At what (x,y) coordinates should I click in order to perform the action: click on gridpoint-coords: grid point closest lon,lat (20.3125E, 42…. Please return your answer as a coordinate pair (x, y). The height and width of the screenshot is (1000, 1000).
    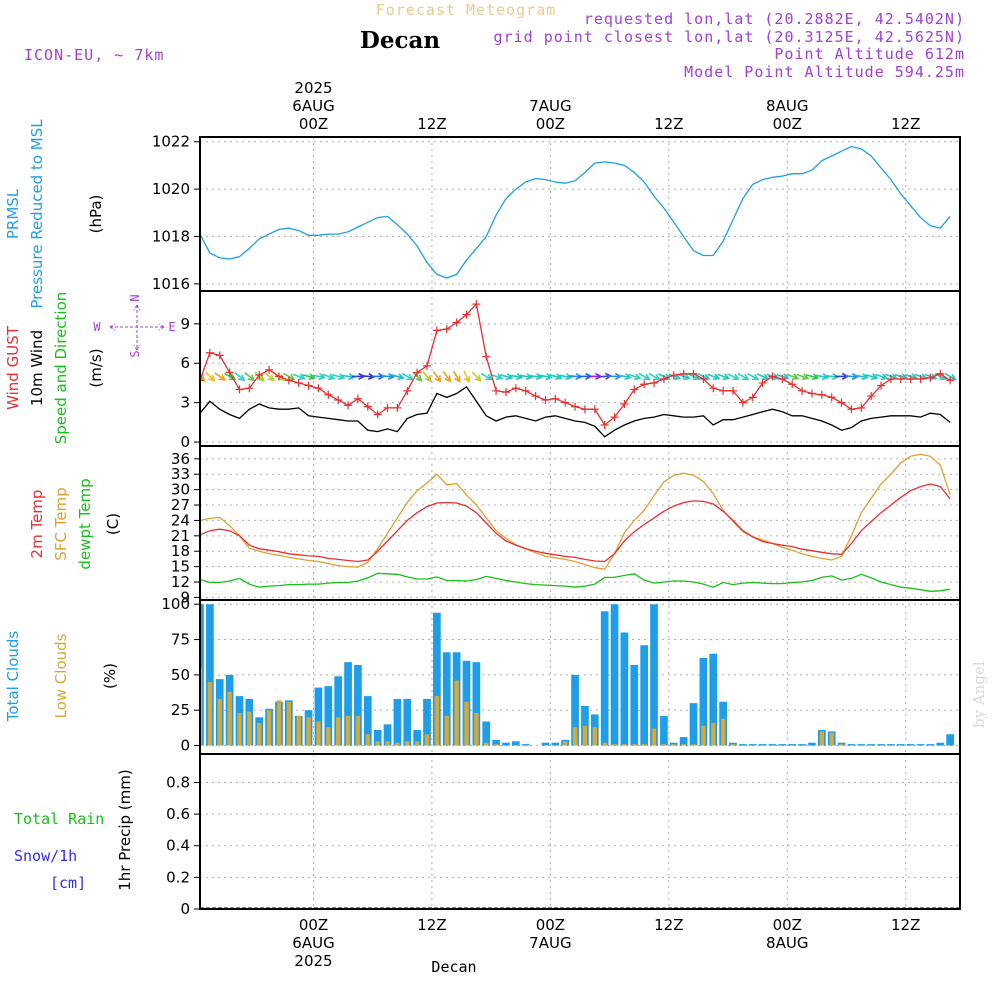
    Looking at the image, I should click on (729, 37).